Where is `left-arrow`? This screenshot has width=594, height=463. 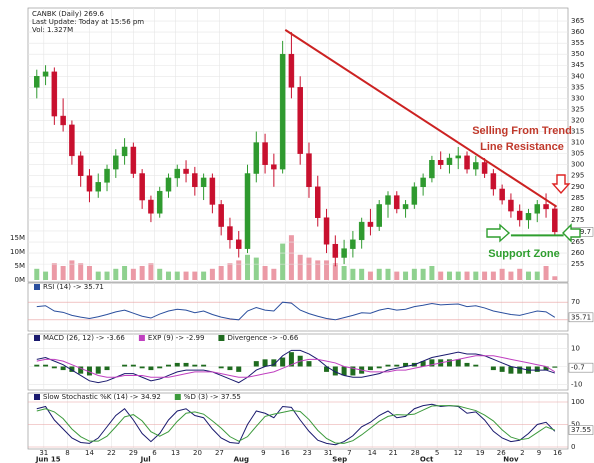 left-arrow is located at coordinates (571, 233).